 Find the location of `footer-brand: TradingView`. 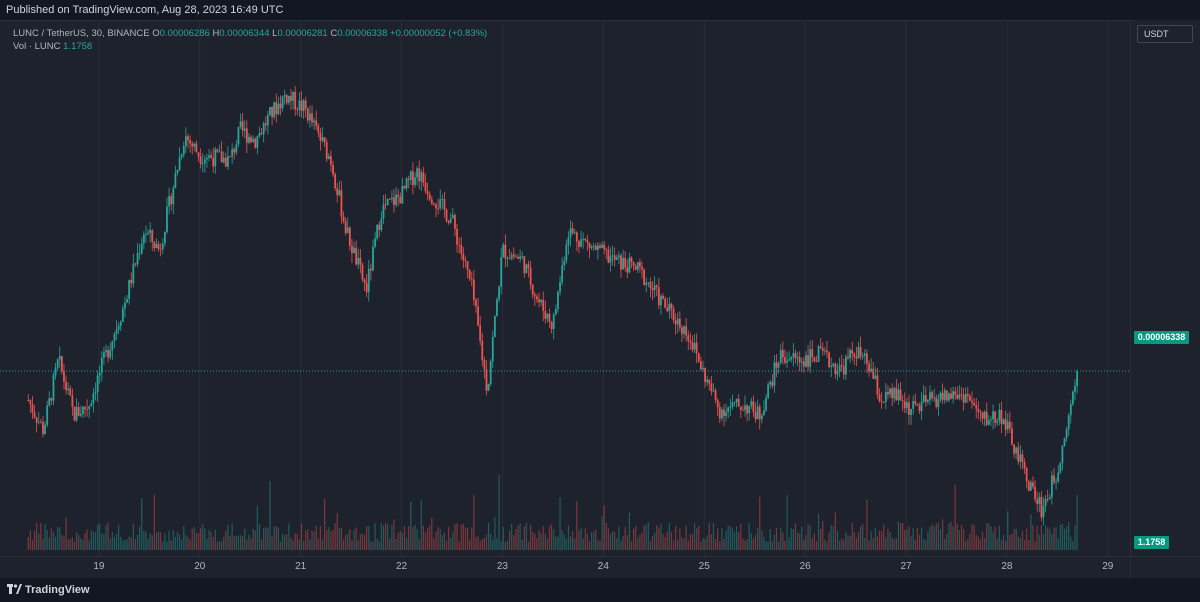

footer-brand: TradingView is located at coordinates (57, 590).